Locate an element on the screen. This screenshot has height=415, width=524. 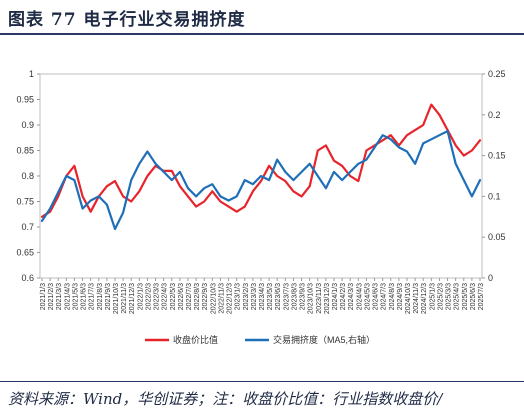
y-tick-label: 0.65 is located at coordinates (25, 253).